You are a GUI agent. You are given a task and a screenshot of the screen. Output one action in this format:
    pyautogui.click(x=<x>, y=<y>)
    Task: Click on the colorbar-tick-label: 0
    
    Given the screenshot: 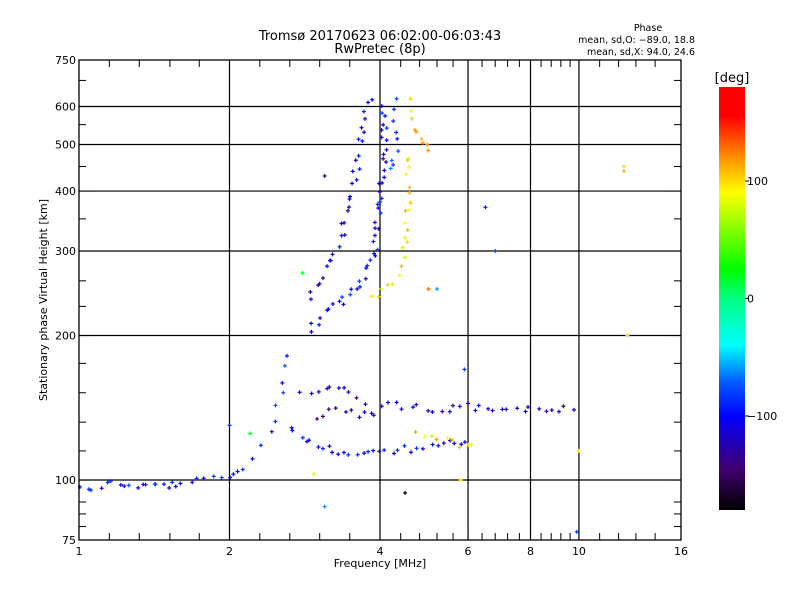 What is the action you would take?
    pyautogui.click(x=750, y=299)
    